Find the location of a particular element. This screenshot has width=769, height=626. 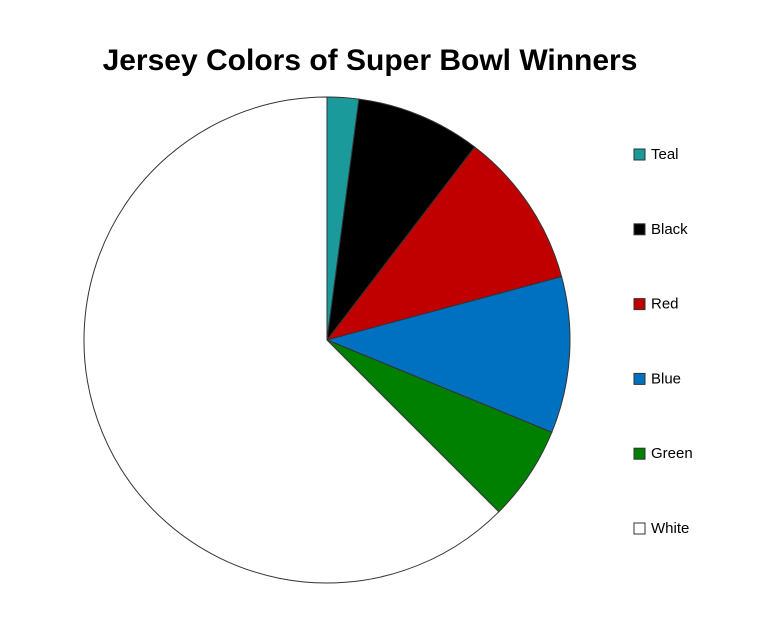

legend-label: Blue is located at coordinates (666, 378).